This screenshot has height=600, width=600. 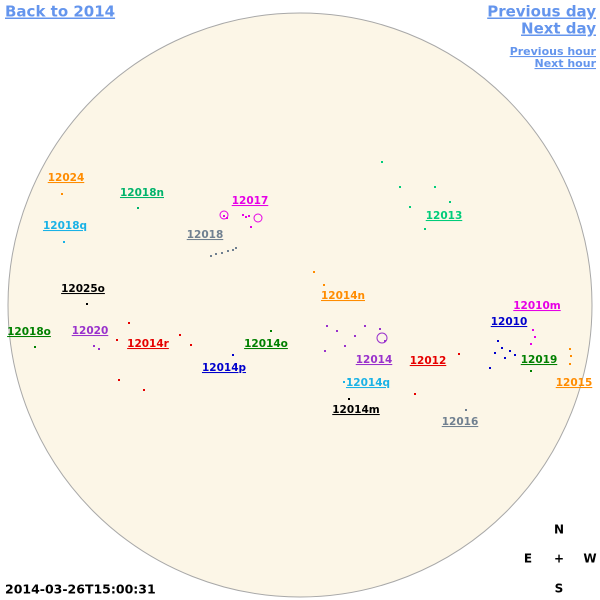 What do you see at coordinates (541, 12) in the screenshot?
I see `previous-day-link: Previous day` at bounding box center [541, 12].